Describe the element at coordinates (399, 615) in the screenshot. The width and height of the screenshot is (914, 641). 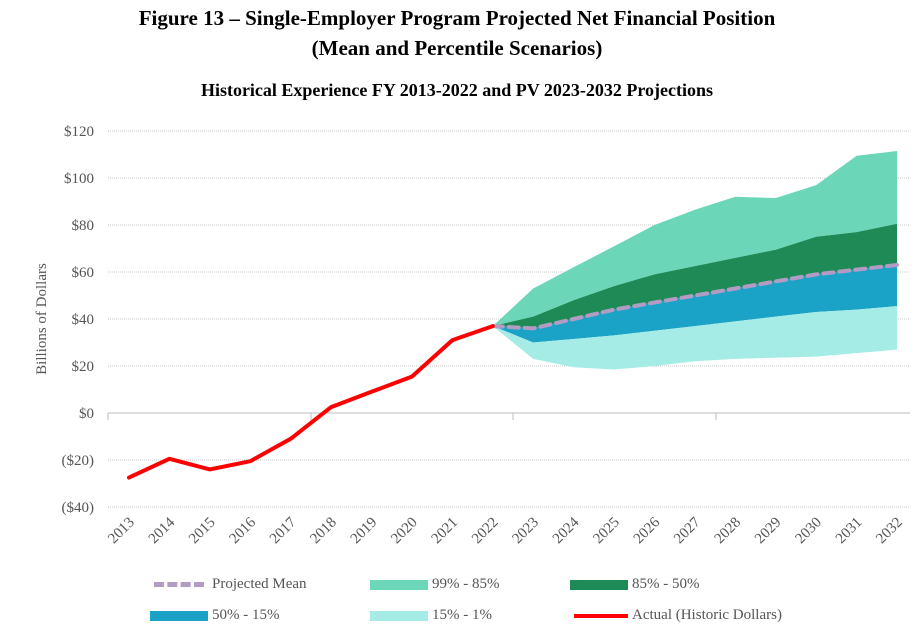
I see `legend-band4-swatch` at that location.